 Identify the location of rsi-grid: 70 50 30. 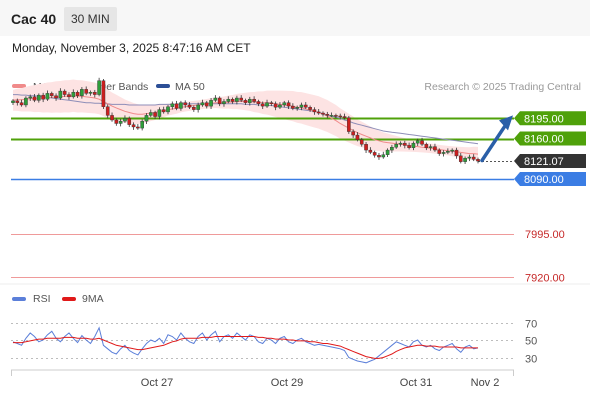
(274, 342).